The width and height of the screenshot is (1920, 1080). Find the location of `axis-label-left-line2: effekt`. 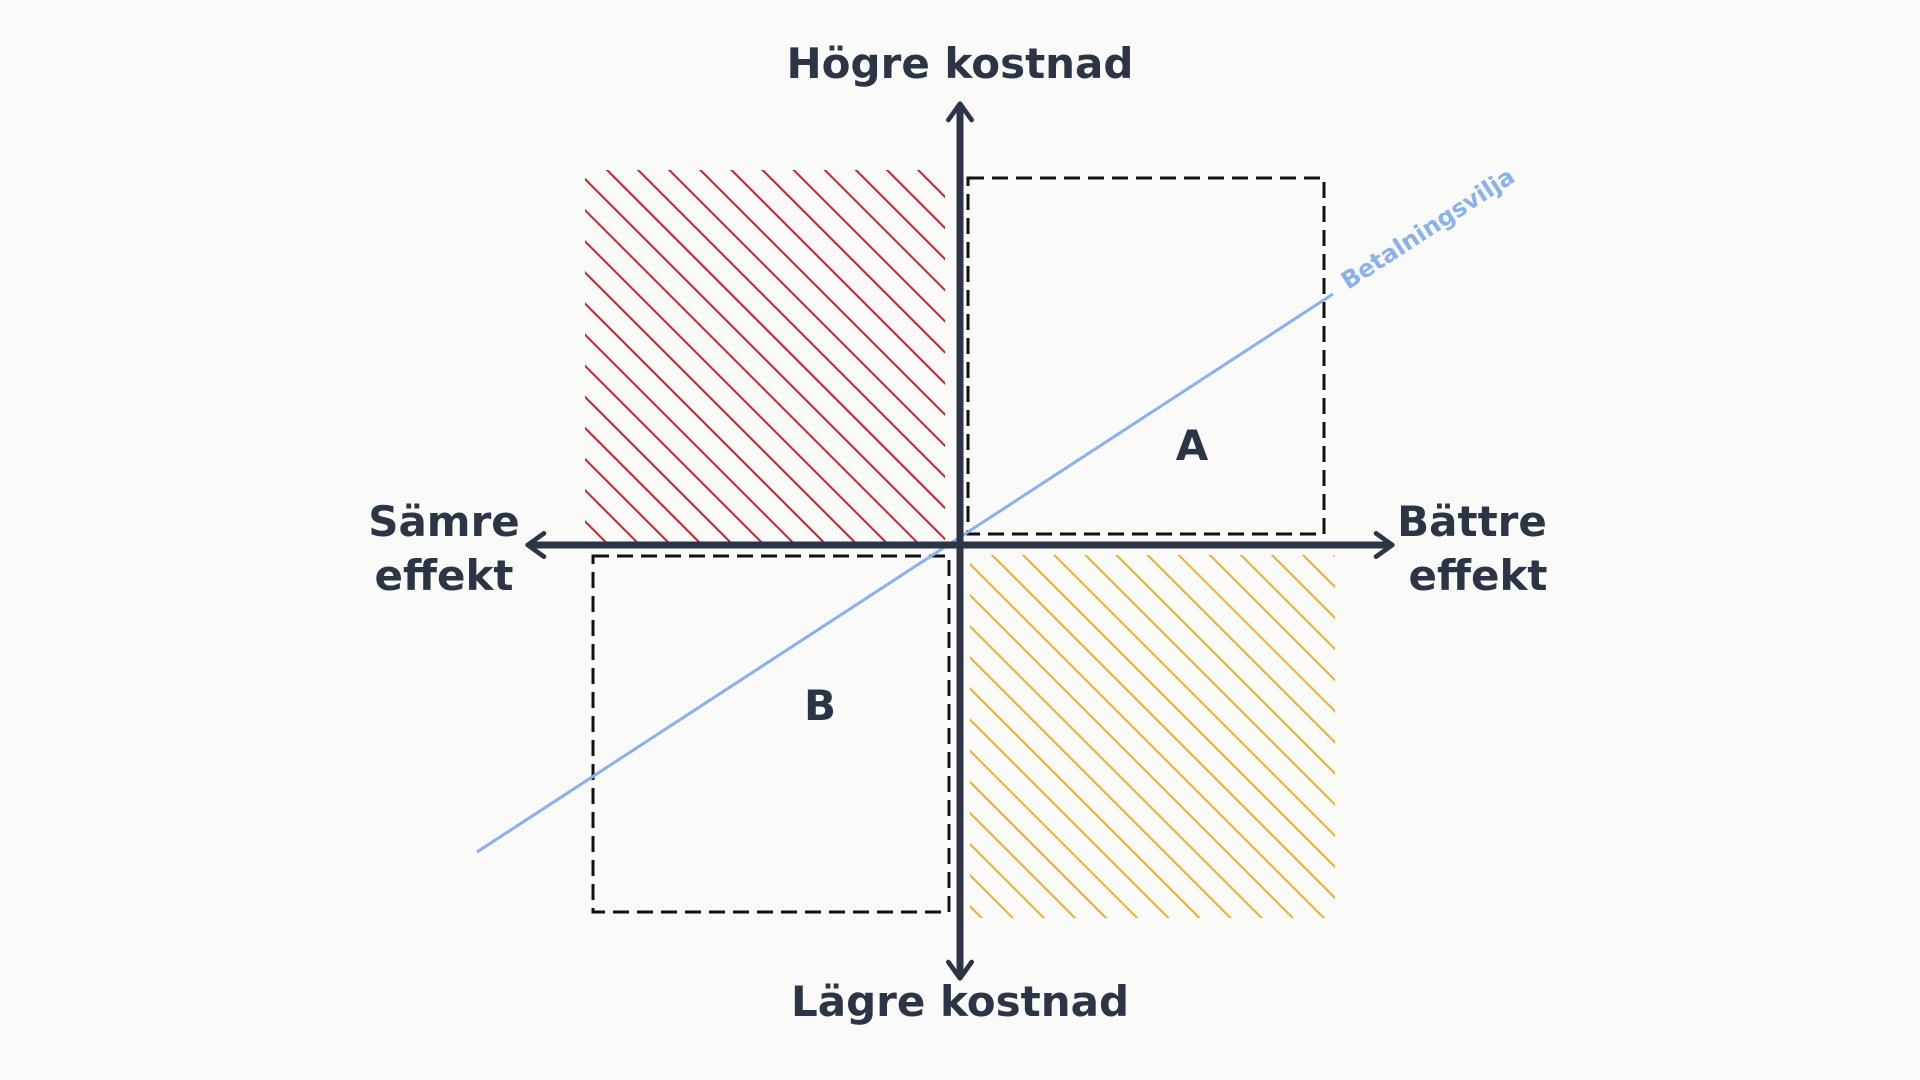

axis-label-left-line2: effekt is located at coordinates (443, 575).